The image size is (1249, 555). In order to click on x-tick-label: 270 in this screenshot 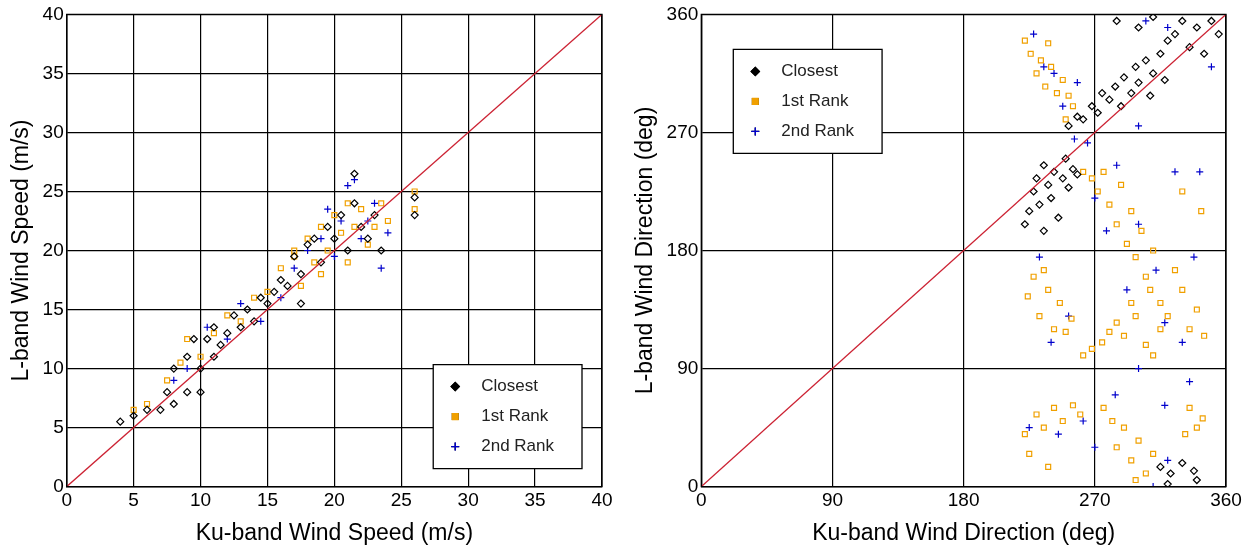, I will do `click(1094, 500)`.